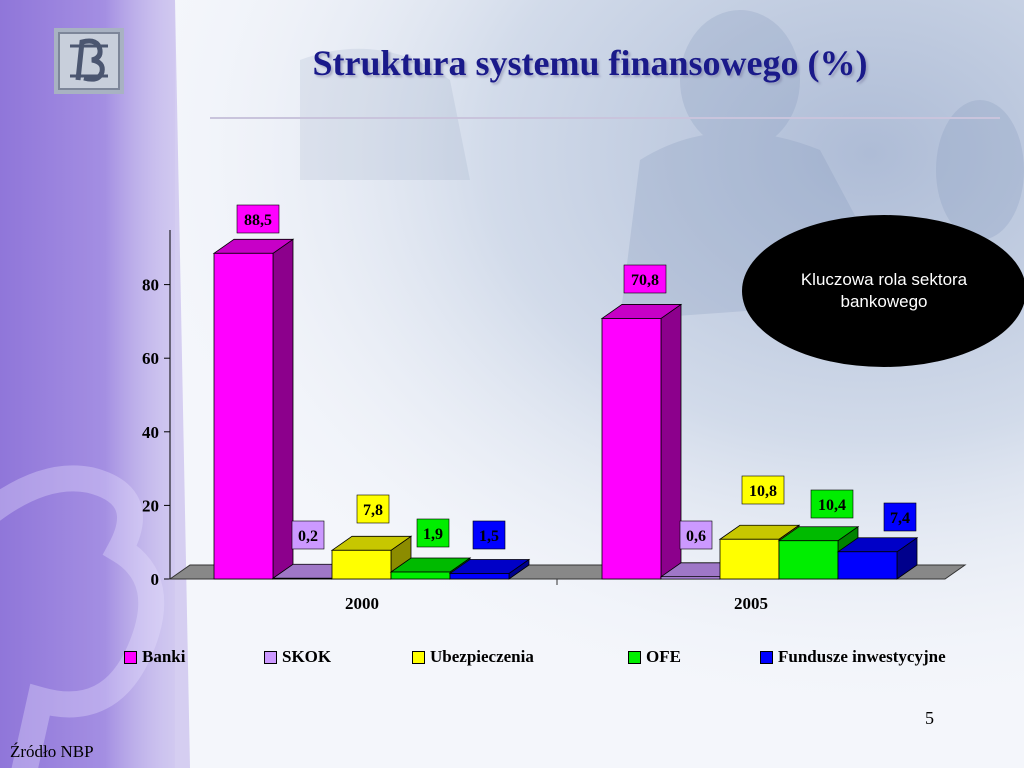  I want to click on legend-item: Banki, so click(154, 657).